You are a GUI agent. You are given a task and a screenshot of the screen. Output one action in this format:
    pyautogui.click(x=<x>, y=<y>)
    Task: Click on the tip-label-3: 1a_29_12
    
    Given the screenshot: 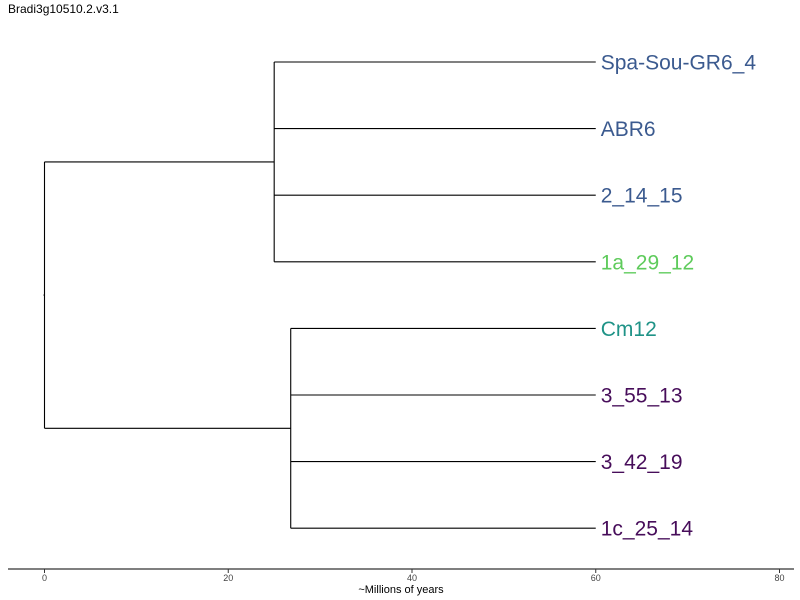 What is the action you would take?
    pyautogui.click(x=647, y=262)
    